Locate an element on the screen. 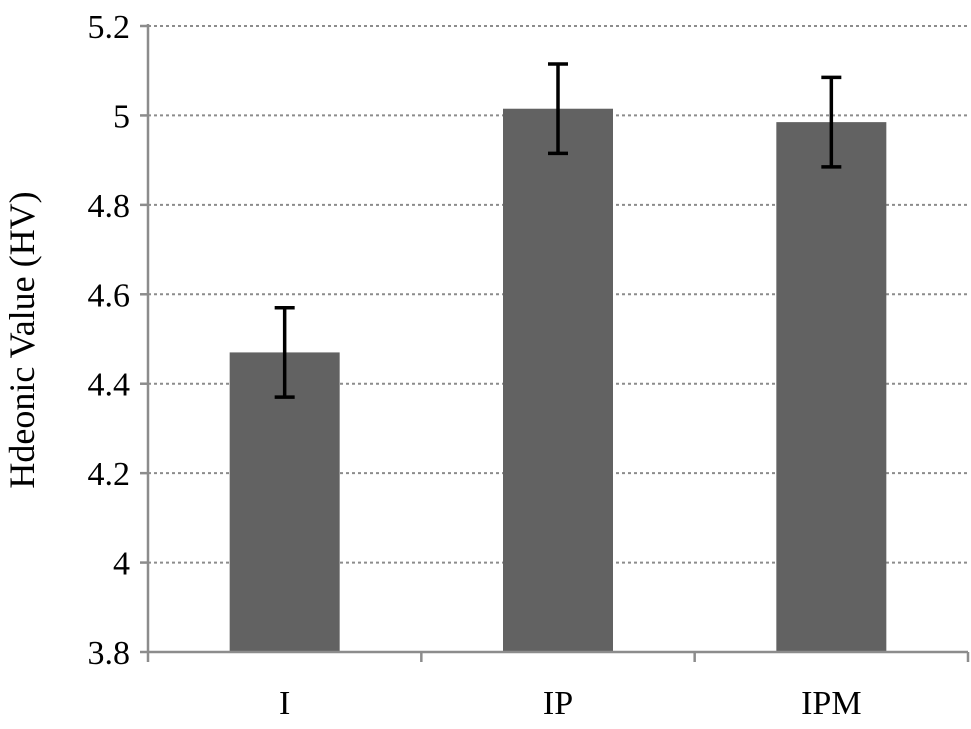  error-bar-ipm is located at coordinates (831, 122).